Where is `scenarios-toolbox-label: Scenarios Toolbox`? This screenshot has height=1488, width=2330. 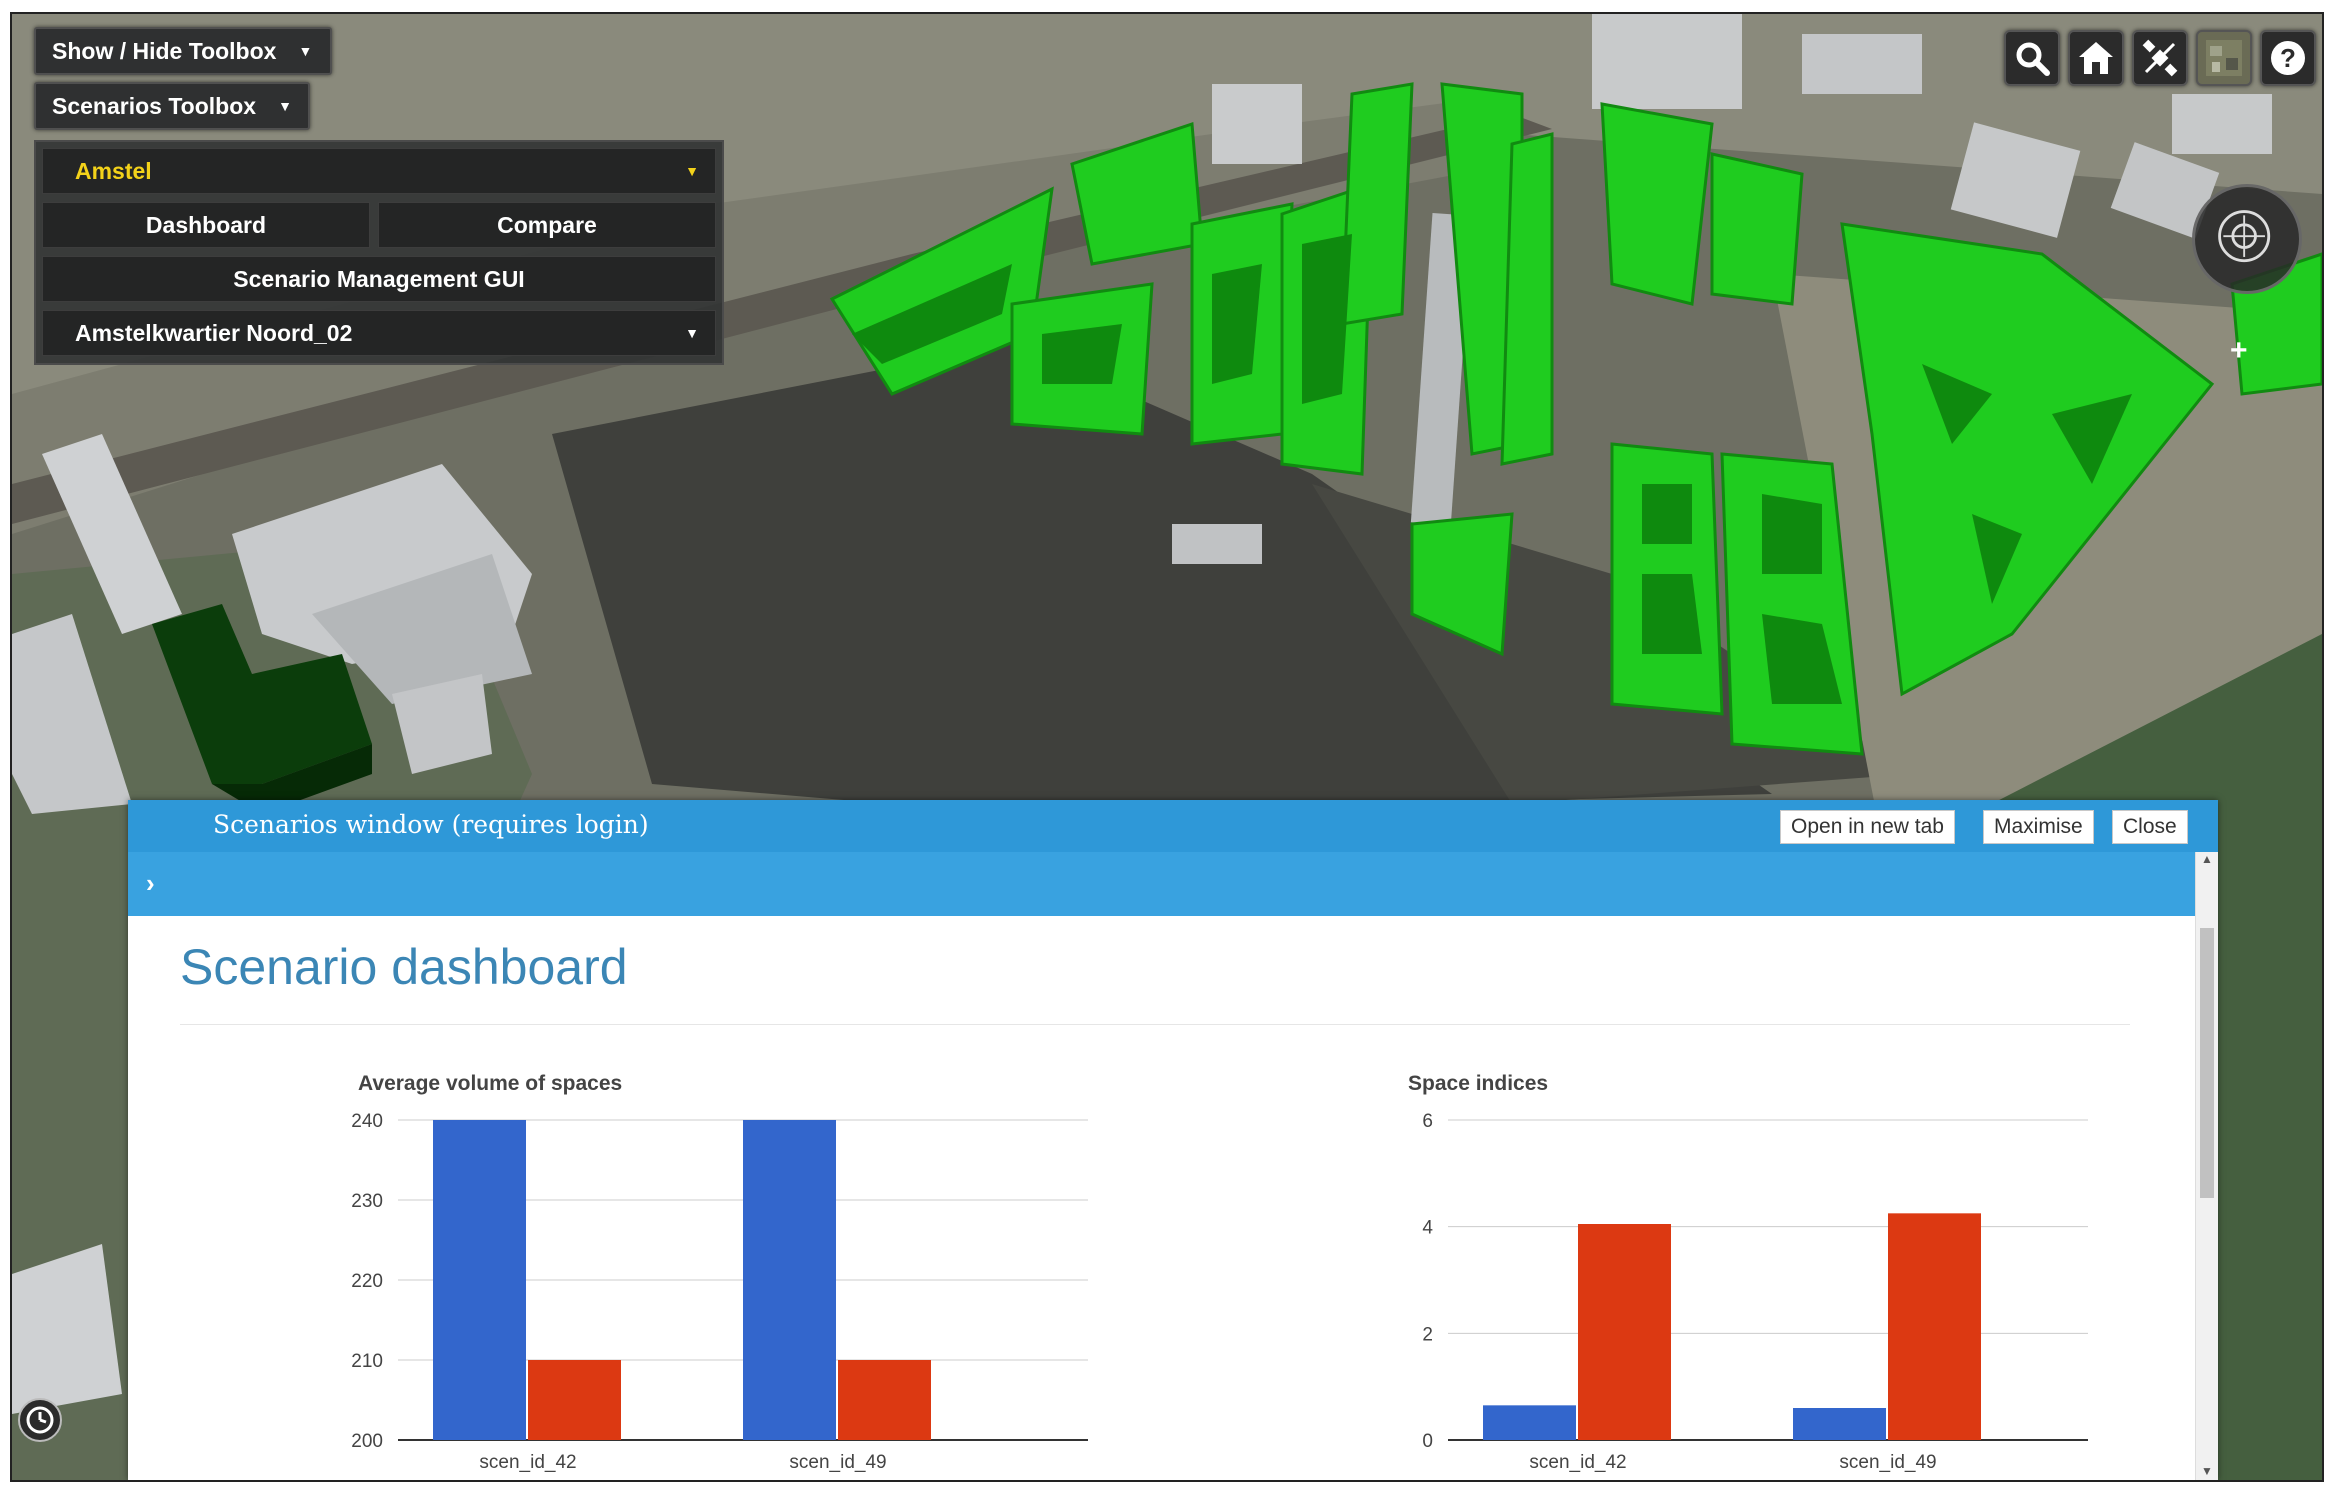 scenarios-toolbox-label: Scenarios Toolbox is located at coordinates (154, 106).